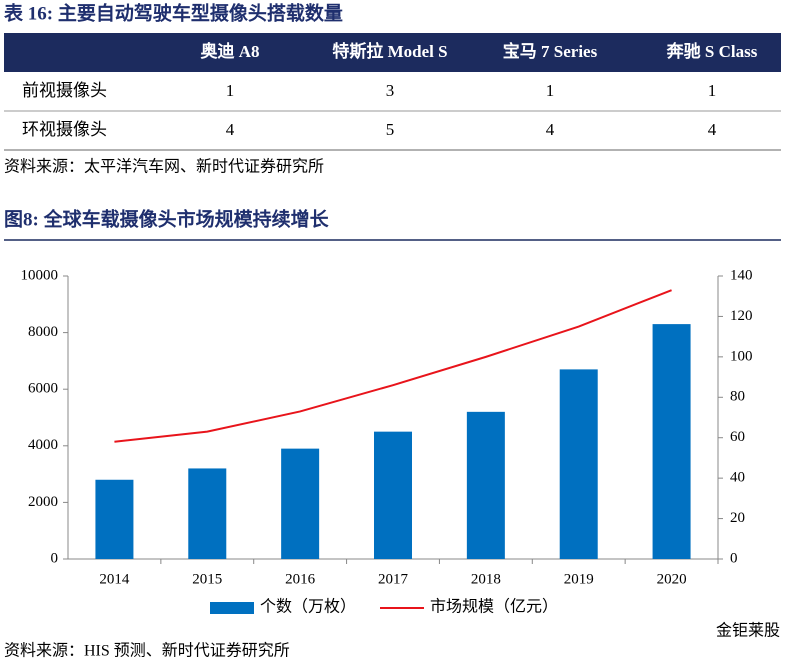 The image size is (799, 666). What do you see at coordinates (741, 275) in the screenshot?
I see `y2-tick-label: 140` at bounding box center [741, 275].